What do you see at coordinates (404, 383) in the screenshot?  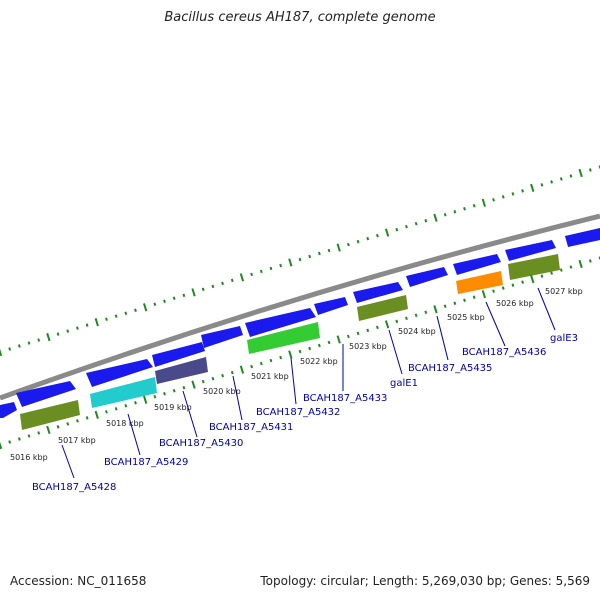 I see `gene-label: galE1` at bounding box center [404, 383].